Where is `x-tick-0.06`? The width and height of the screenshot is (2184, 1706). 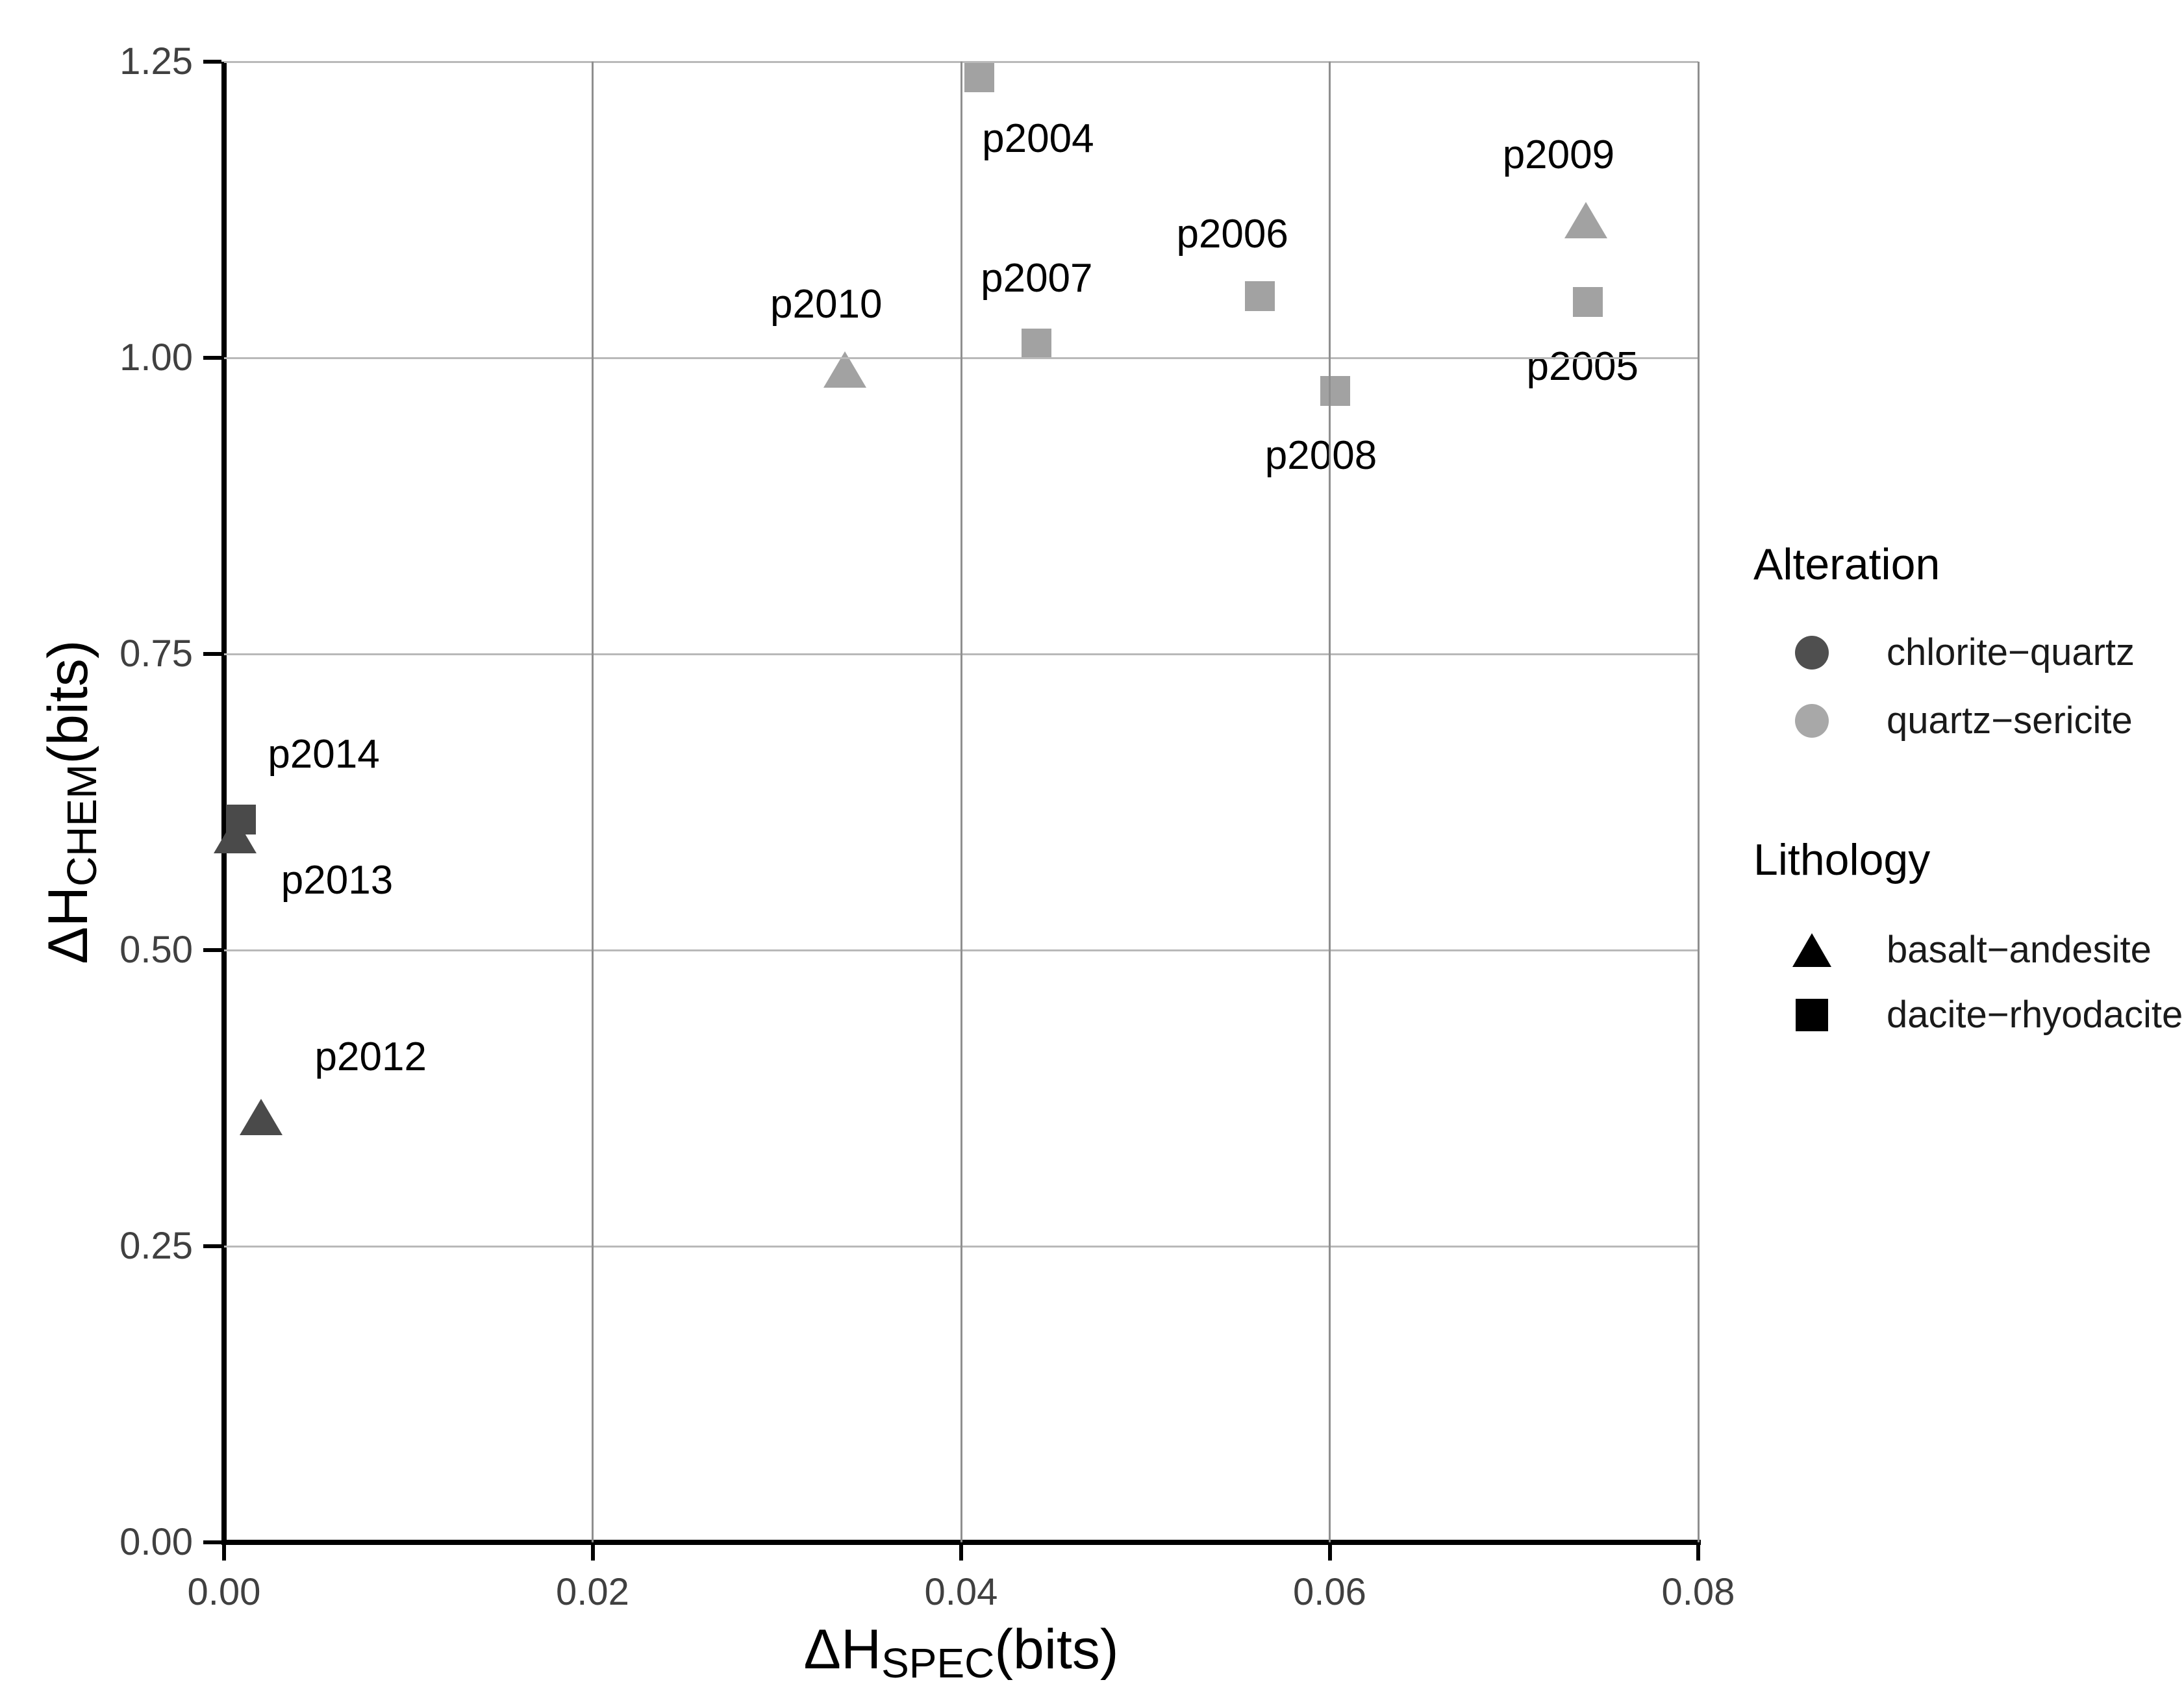
x-tick-0.06 is located at coordinates (1329, 1551).